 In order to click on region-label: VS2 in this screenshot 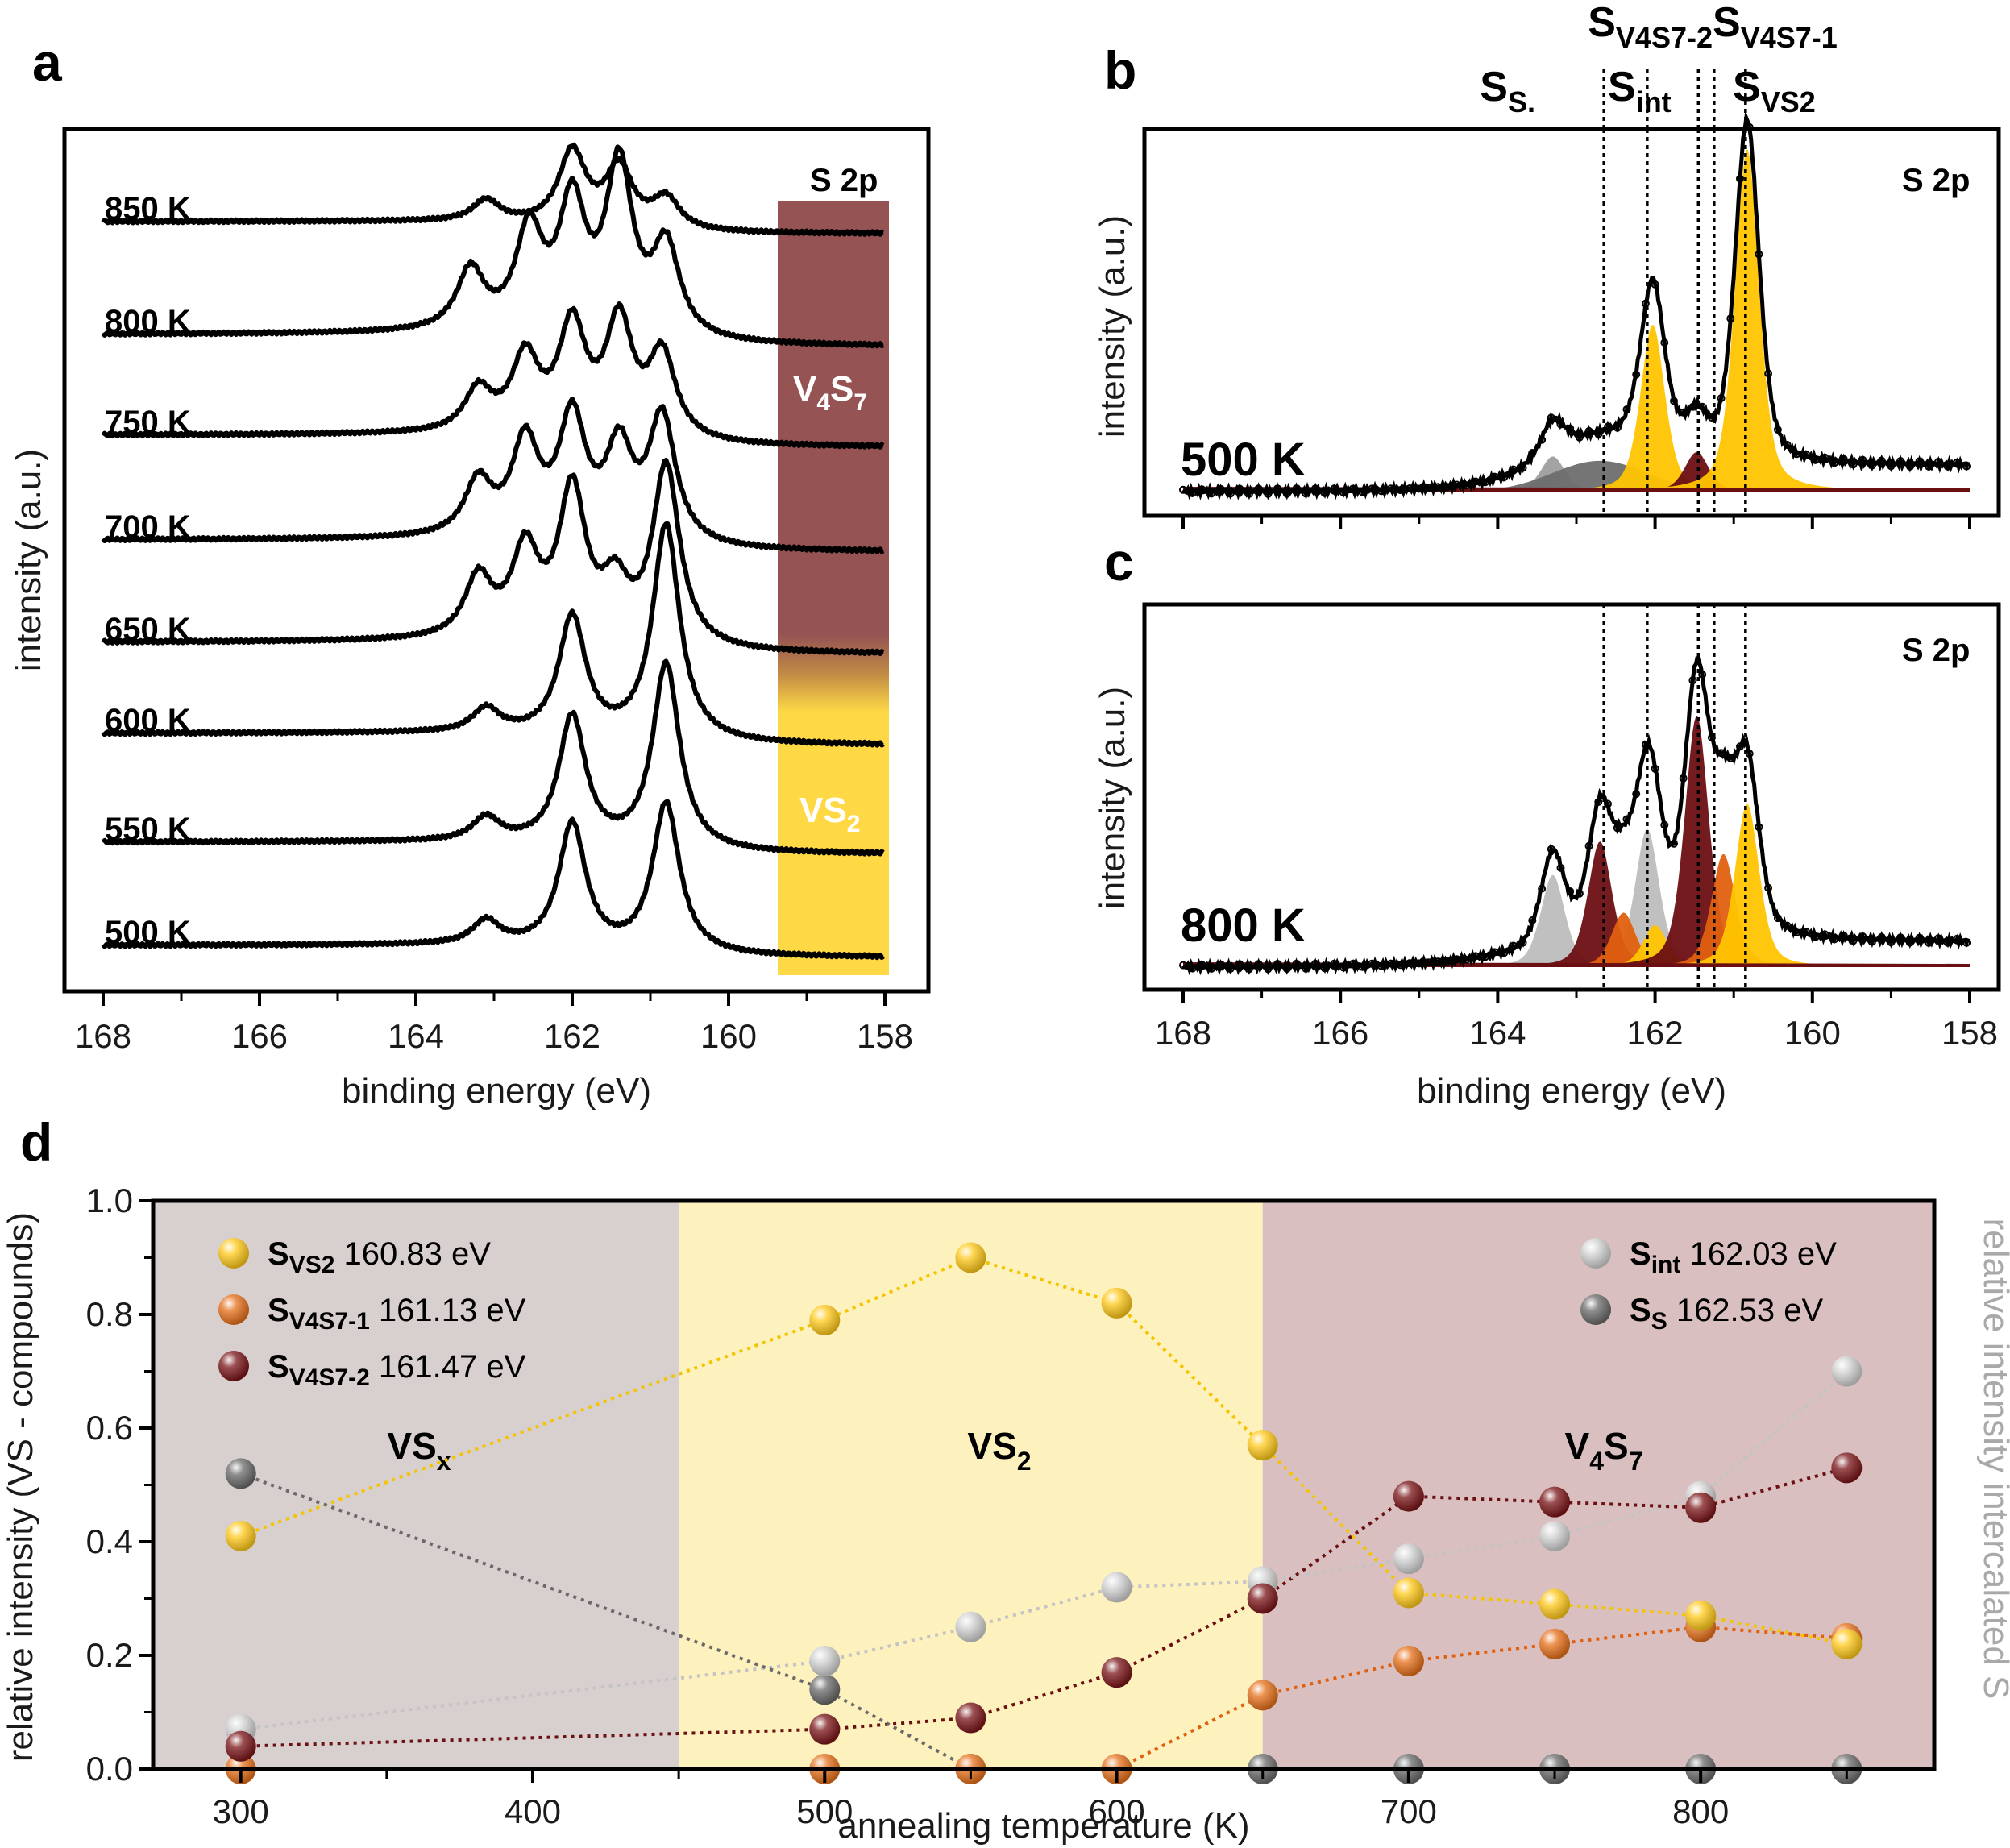, I will do `click(999, 1450)`.